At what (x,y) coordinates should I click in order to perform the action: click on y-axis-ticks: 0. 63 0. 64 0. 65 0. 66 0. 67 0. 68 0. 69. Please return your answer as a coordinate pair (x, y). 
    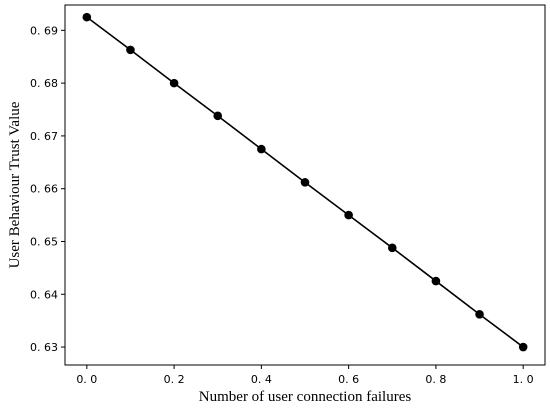
    Looking at the image, I should click on (47, 189).